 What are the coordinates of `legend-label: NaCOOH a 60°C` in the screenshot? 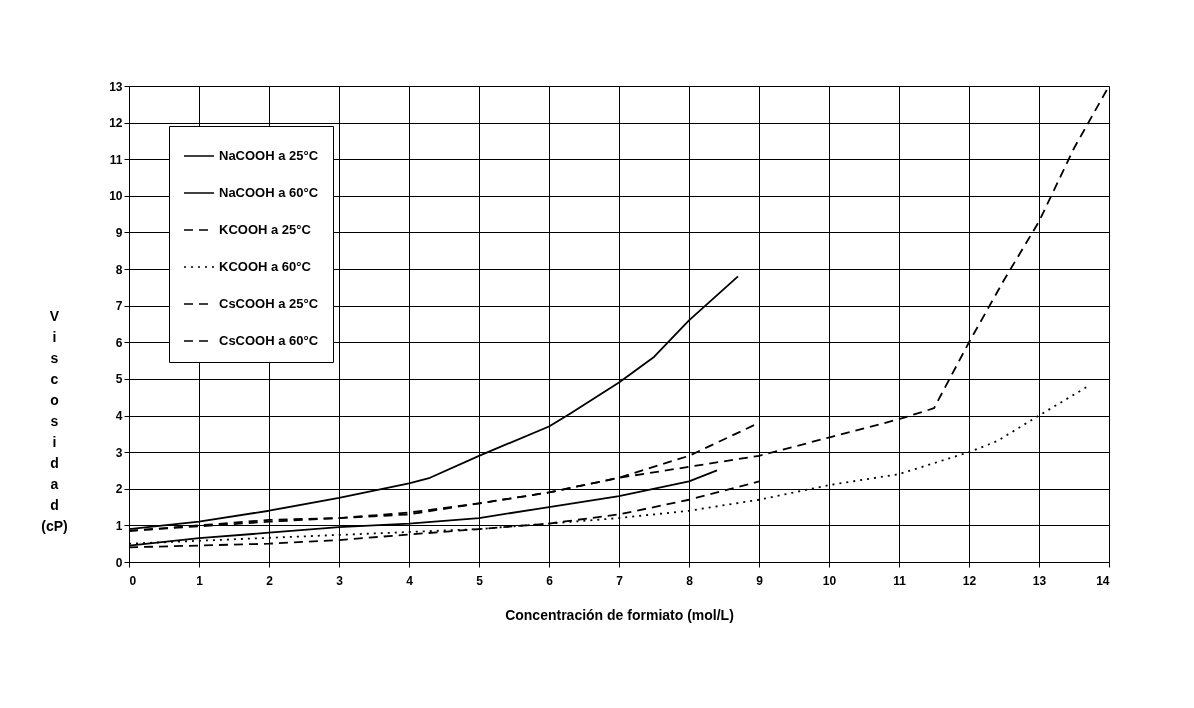 It's located at (269, 192).